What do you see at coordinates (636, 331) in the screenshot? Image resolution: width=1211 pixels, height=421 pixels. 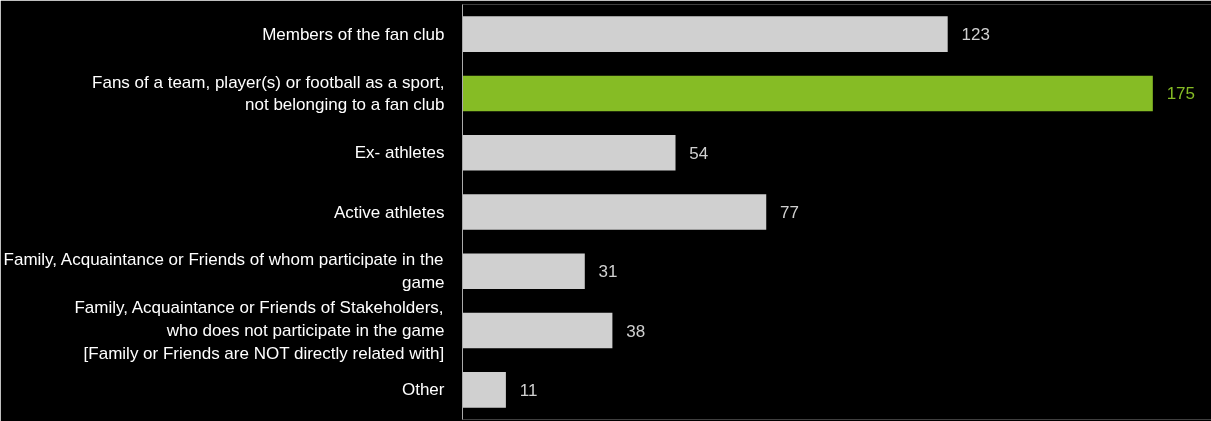 I see `data-label: 38` at bounding box center [636, 331].